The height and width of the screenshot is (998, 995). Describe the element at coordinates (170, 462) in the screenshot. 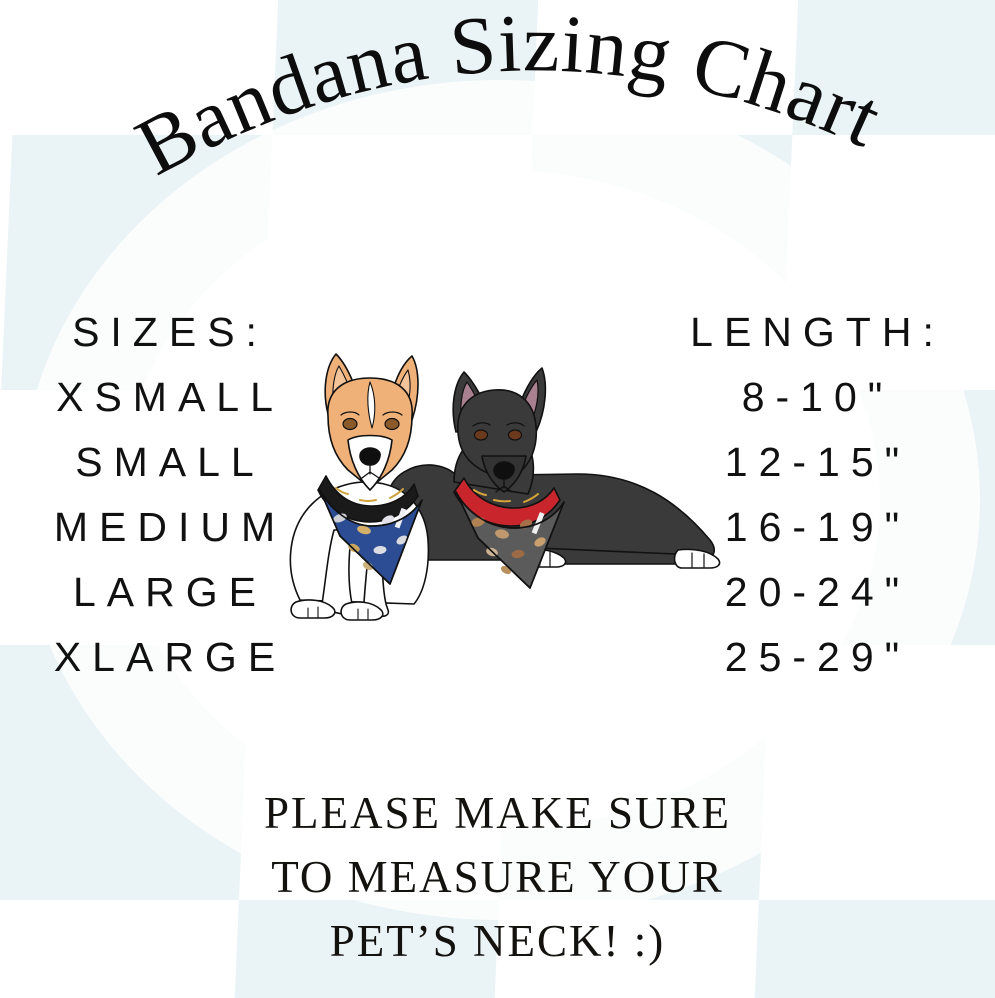

I see `size-label-small: SMALL` at that location.